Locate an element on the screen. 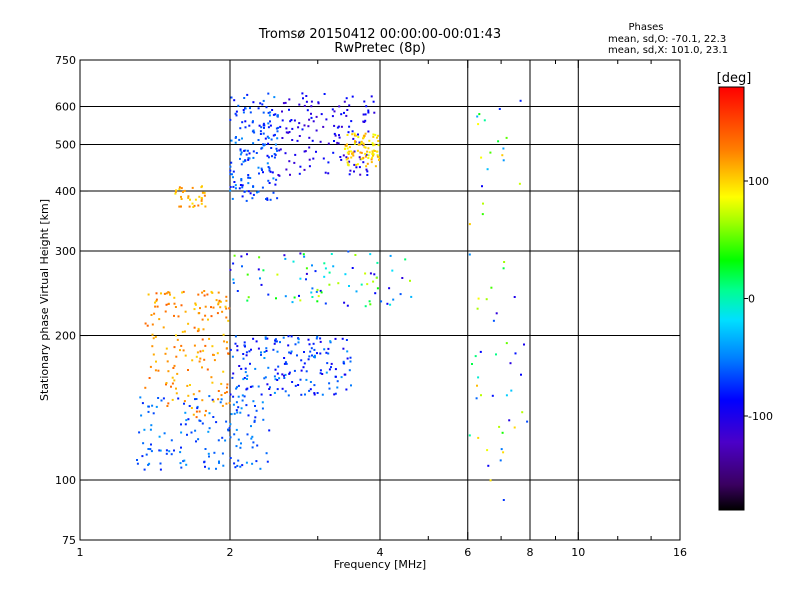 This screenshot has width=800, height=600. chart-title: Tromsø 20150412 00:00:00-00:01:43 is located at coordinates (379, 34).